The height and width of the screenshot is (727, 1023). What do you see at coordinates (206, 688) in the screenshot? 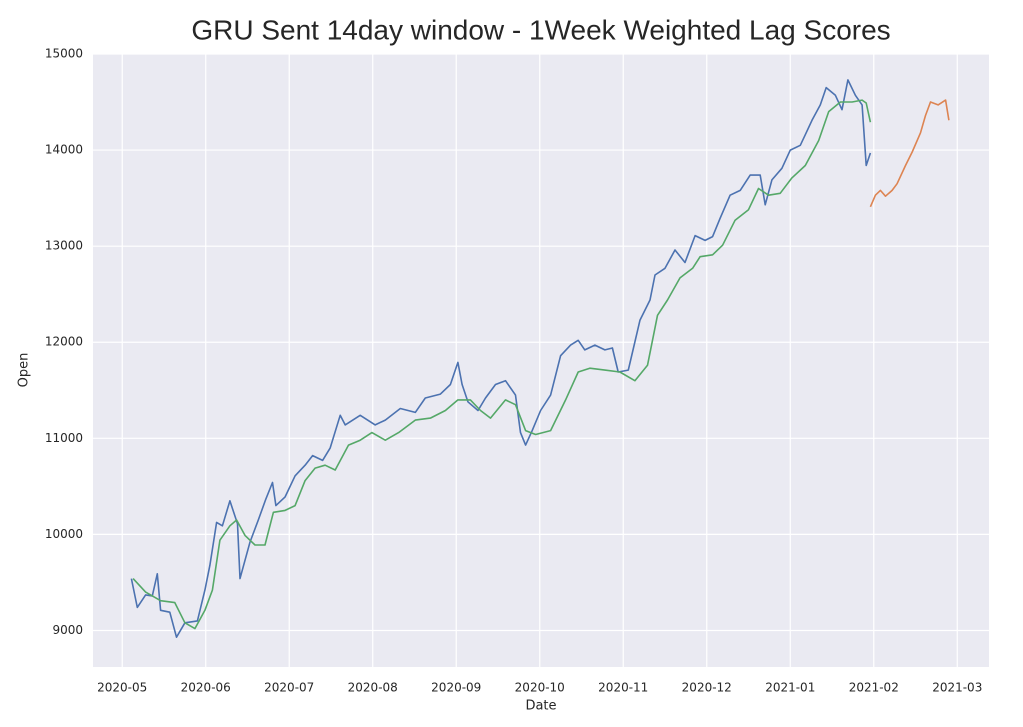
I see `x-tick-label: 2020-06` at bounding box center [206, 688].